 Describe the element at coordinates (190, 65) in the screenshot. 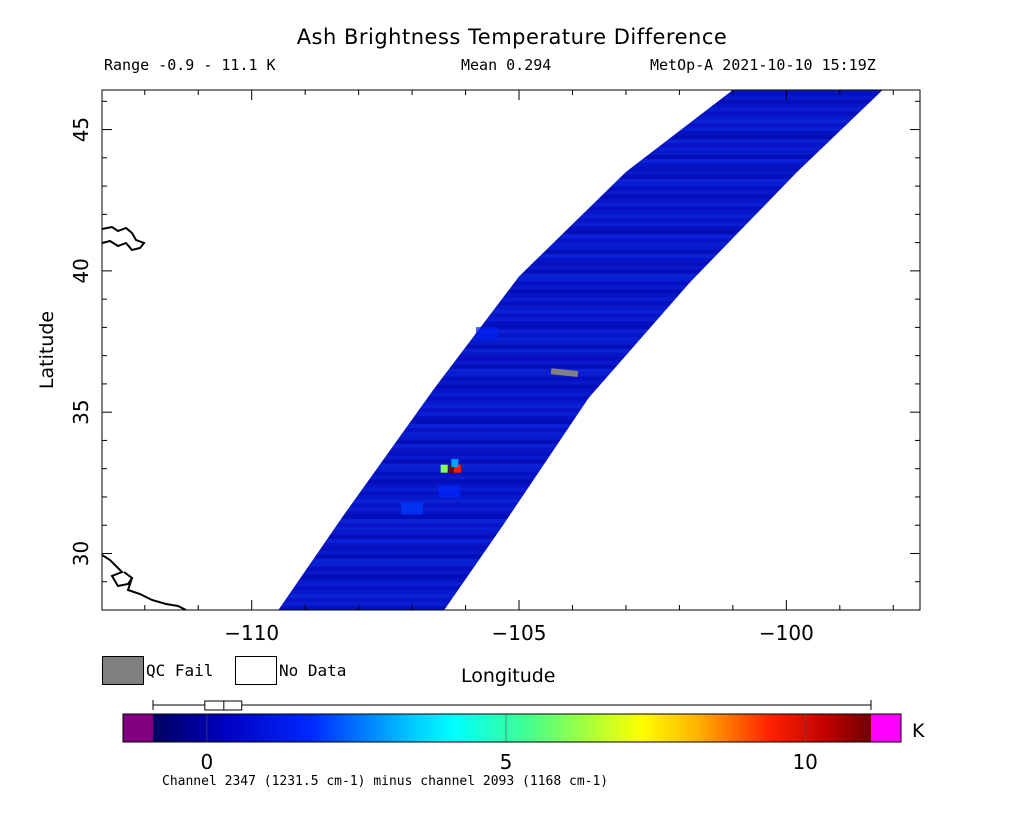

I see `range-text: Range -0.9 - 11.1 K` at that location.